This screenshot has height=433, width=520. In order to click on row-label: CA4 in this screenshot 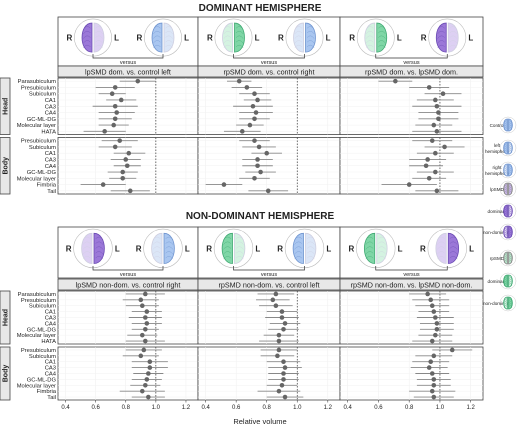, I will do `click(51, 375)`.